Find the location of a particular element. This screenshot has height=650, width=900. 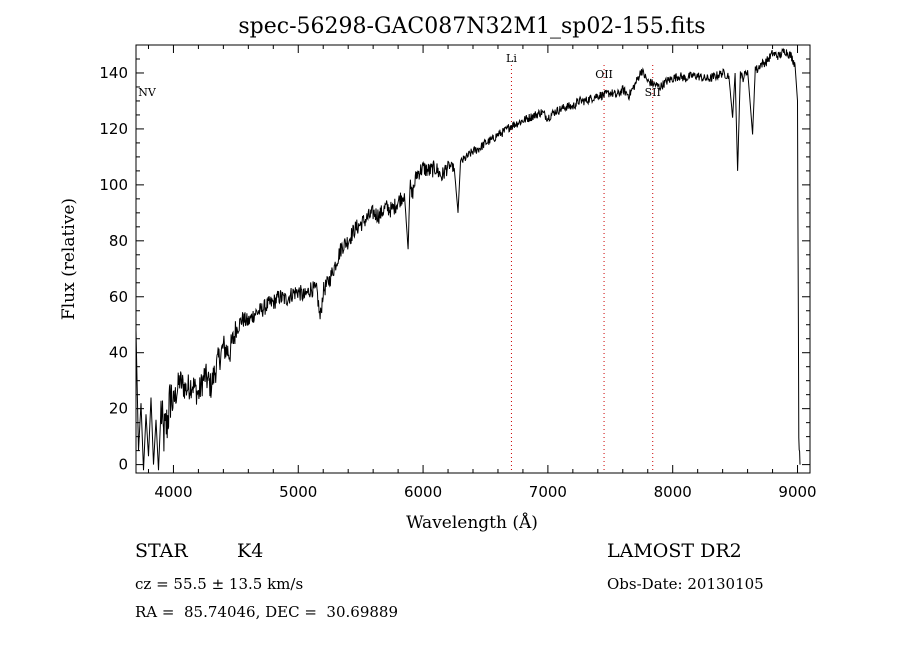

redshift-readout: cz = 55.5 ± 13.5 km/s is located at coordinates (219, 584).